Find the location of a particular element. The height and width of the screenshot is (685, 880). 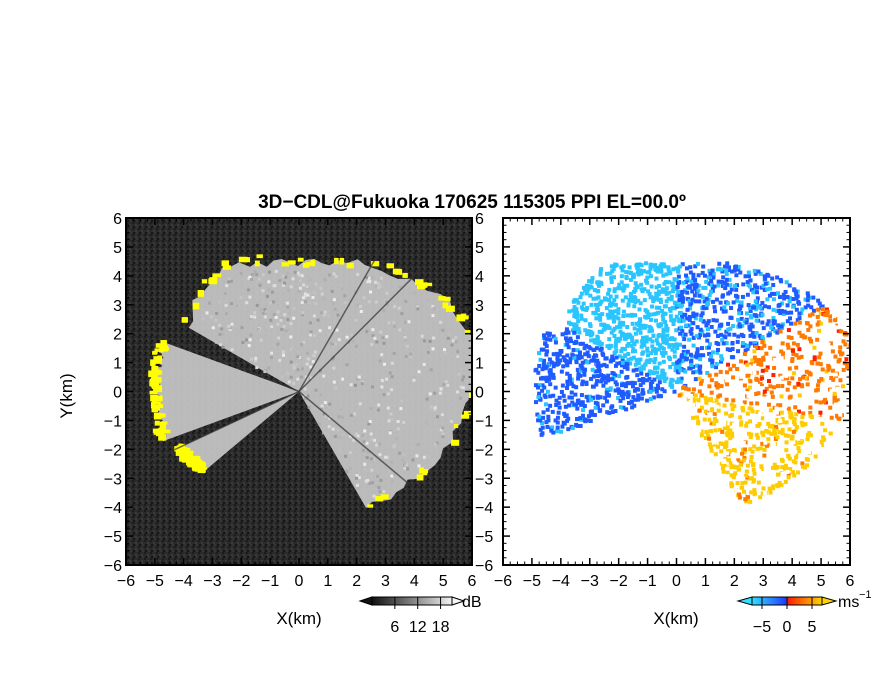

y-tick-label-right: 5 is located at coordinates (479, 248).